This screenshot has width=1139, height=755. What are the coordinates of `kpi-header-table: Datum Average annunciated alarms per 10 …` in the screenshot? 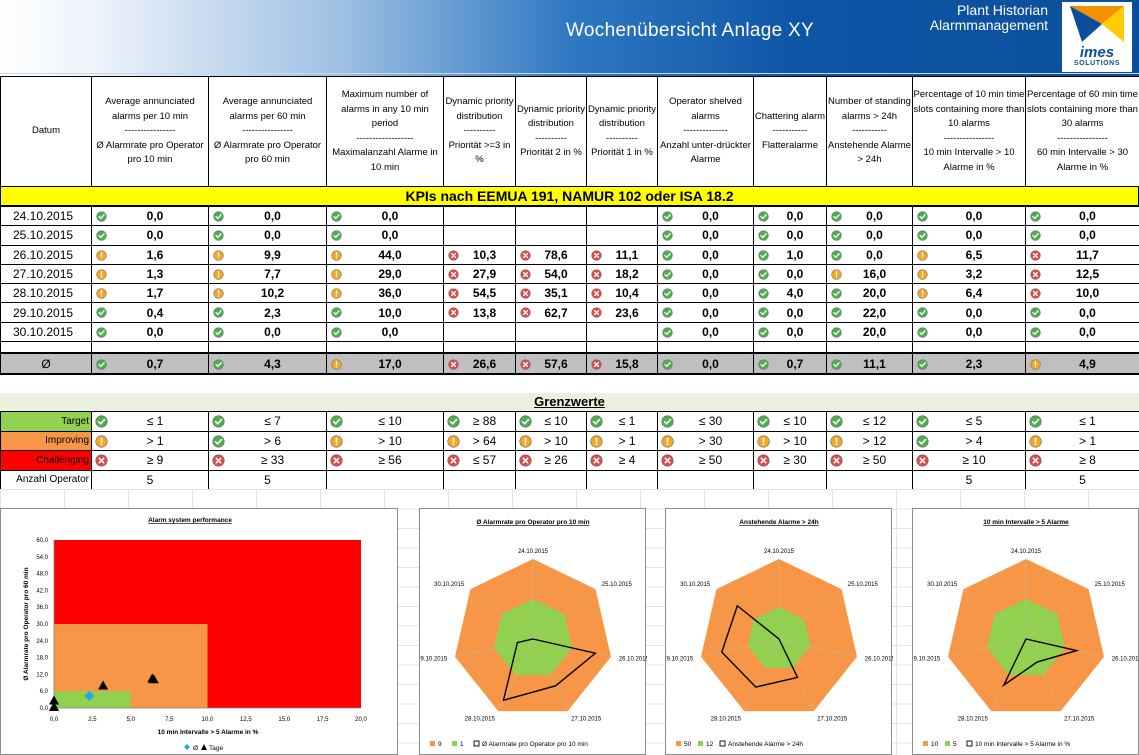 It's located at (569, 131).